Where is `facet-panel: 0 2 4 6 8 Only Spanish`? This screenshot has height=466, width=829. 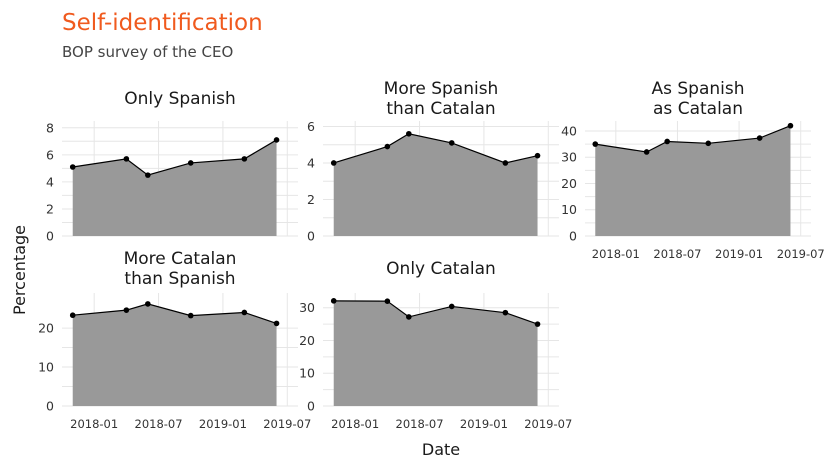
facet-panel: 0 2 4 6 8 Only Spanish is located at coordinates (172, 166).